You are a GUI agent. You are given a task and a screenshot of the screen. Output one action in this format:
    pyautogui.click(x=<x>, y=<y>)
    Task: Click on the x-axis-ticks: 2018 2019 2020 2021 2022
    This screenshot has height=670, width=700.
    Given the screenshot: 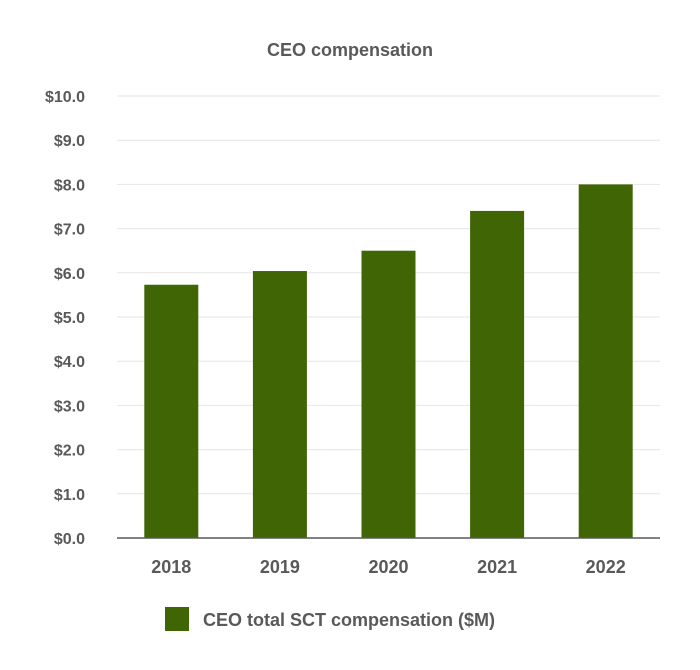 What is the action you would take?
    pyautogui.click(x=388, y=567)
    